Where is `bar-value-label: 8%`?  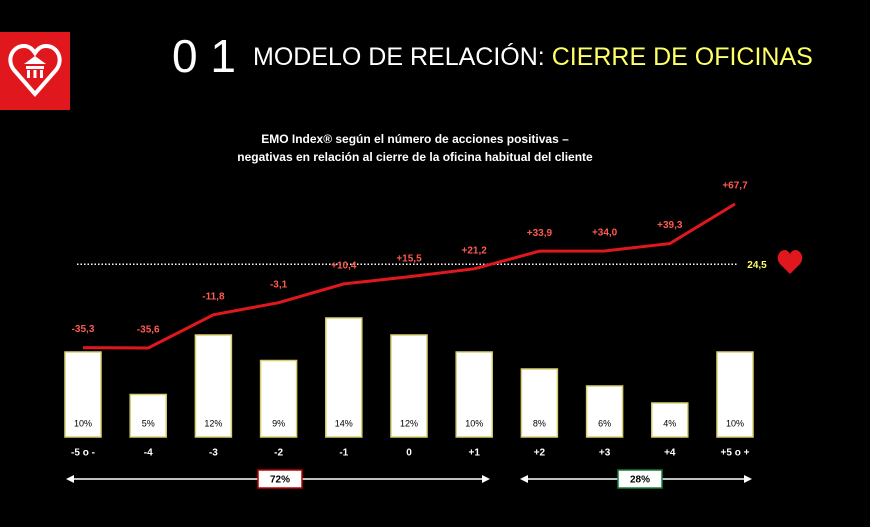
bar-value-label: 8% is located at coordinates (539, 423).